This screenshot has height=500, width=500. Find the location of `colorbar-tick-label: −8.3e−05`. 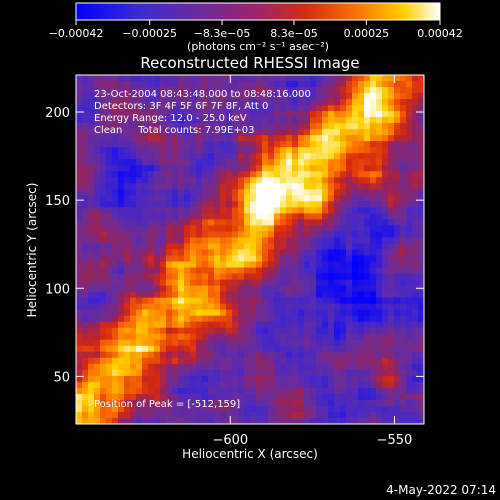

colorbar-tick-label: −8.3e−05 is located at coordinates (222, 33).